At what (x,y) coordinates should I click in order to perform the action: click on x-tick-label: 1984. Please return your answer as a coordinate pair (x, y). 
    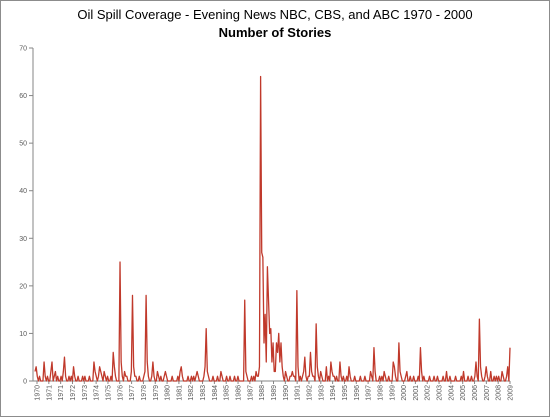
    Looking at the image, I should click on (215, 393).